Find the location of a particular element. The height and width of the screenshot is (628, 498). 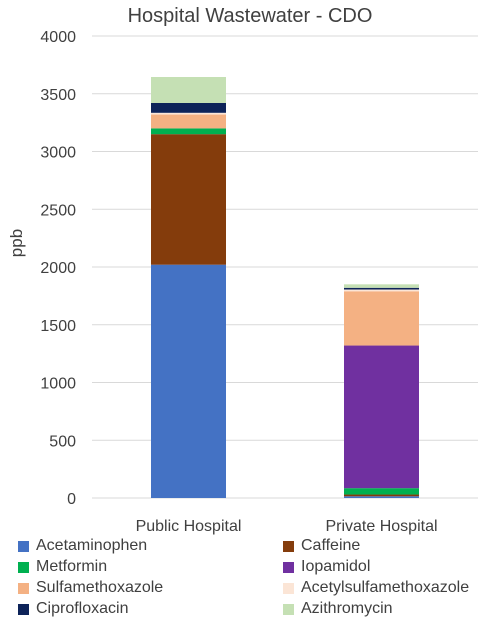

bar-segment-iopamidol-private is located at coordinates (381, 417).